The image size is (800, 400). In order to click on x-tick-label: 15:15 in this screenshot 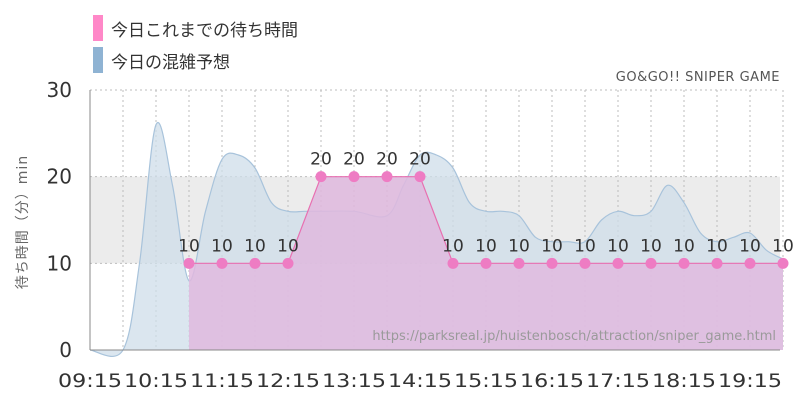, I will do `click(486, 381)`.